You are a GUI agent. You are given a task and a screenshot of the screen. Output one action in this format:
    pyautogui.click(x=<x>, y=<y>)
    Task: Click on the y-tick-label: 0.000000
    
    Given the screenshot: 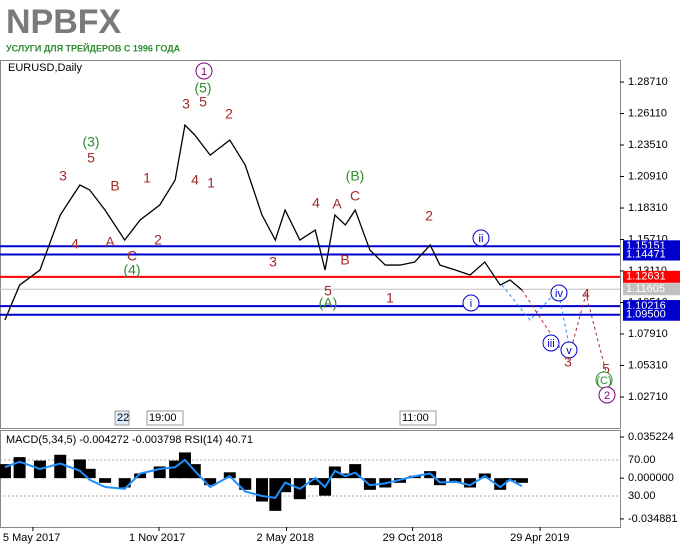 What is the action you would take?
    pyautogui.click(x=651, y=478)
    